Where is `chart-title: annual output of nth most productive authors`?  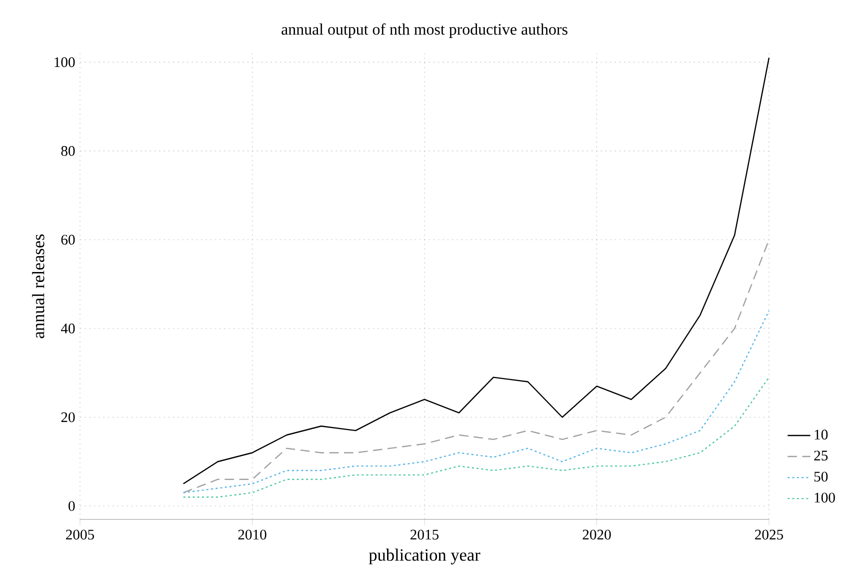
chart-title: annual output of nth most productive authors is located at coordinates (425, 30).